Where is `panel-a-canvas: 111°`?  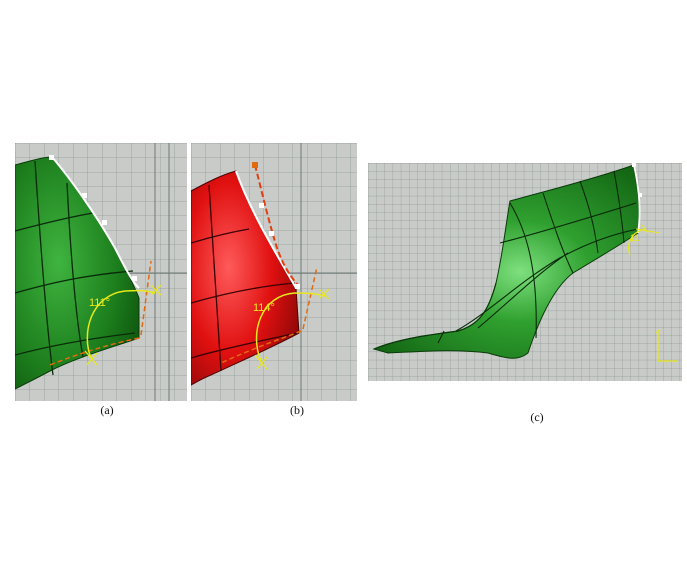
panel-a-canvas: 111° is located at coordinates (101, 272).